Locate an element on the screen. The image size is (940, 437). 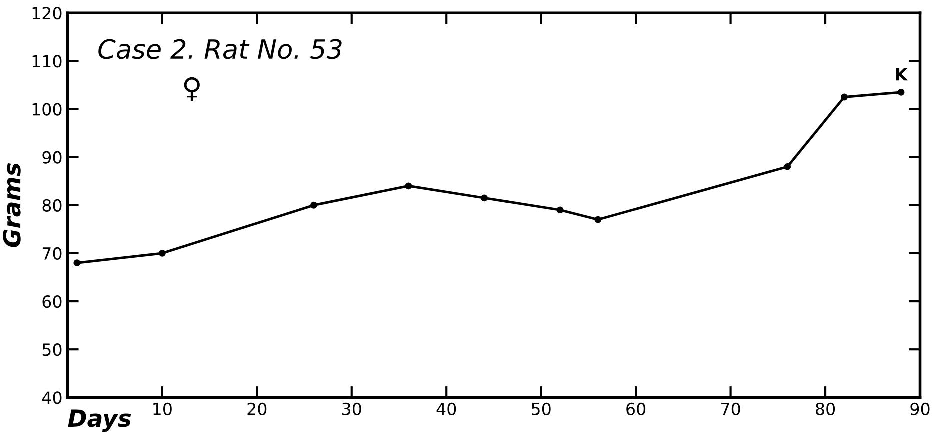
y-tick-label: 100 is located at coordinates (47, 109).